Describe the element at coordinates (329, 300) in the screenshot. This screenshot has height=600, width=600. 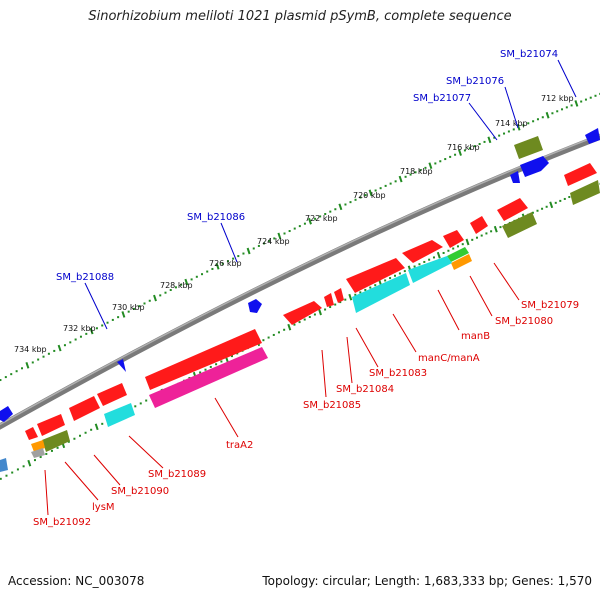
I see `gene-sm-b21084` at that location.